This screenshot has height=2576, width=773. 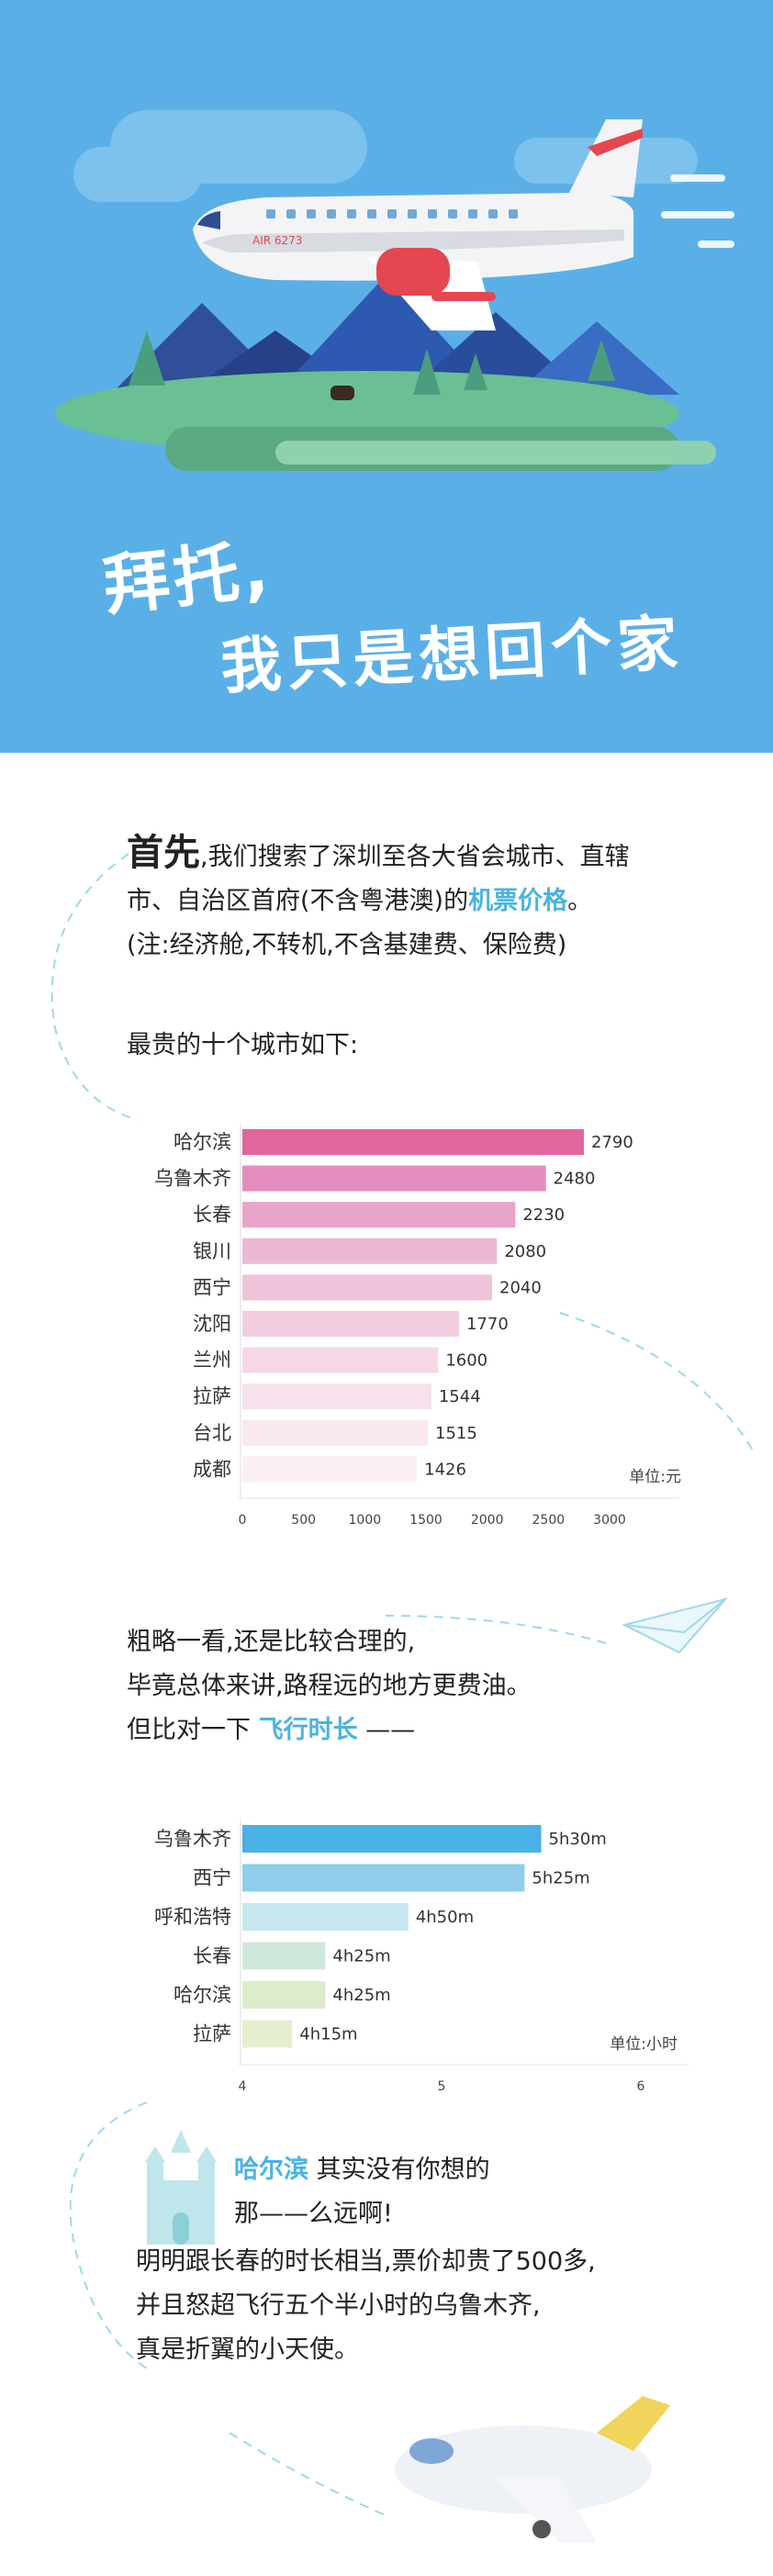 I want to click on value-label: 4h50m, so click(x=445, y=1917).